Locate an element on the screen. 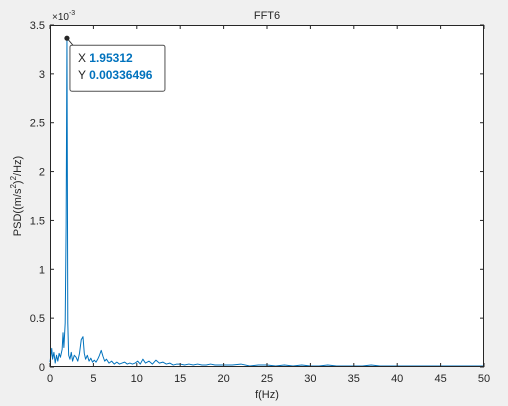  x-tick-label: 50 is located at coordinates (484, 379).